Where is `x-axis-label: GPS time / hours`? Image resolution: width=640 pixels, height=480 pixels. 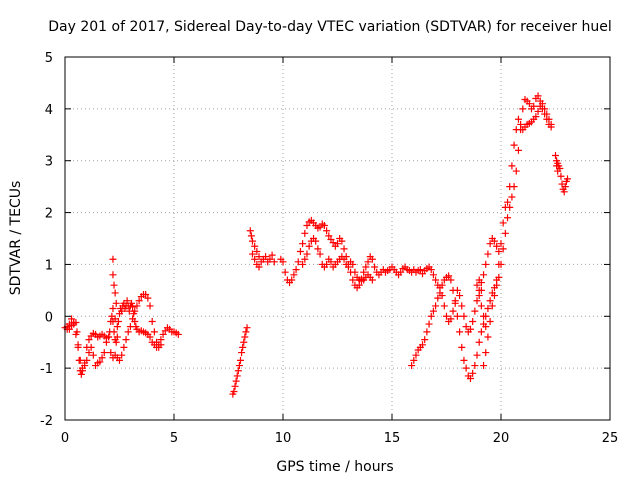 x-axis-label: GPS time / hours is located at coordinates (334, 467).